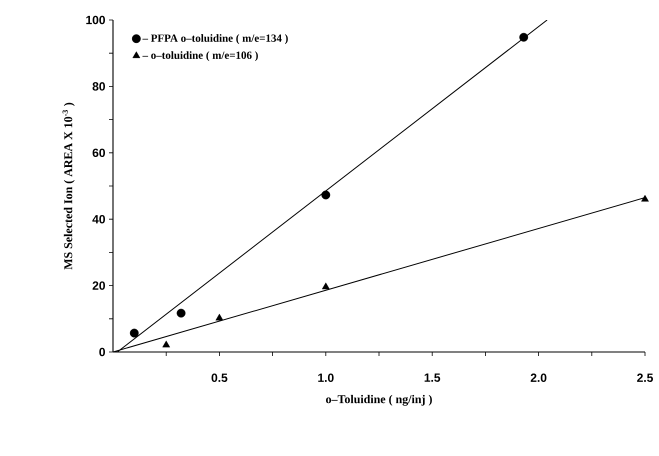  I want to click on y-tick-label: 0, so click(102, 352).